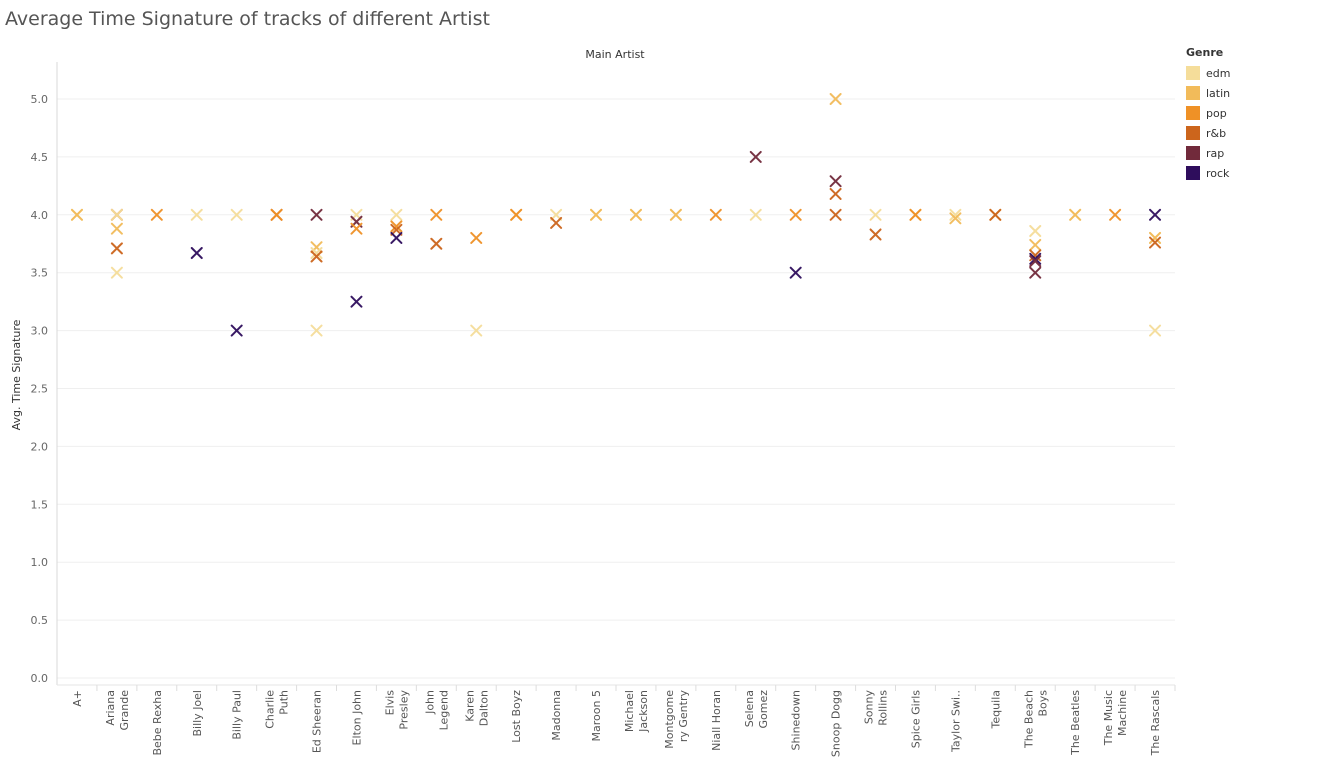 The width and height of the screenshot is (1325, 757). I want to click on x-tick-label-group: Michael Jackson, so click(636, 711).